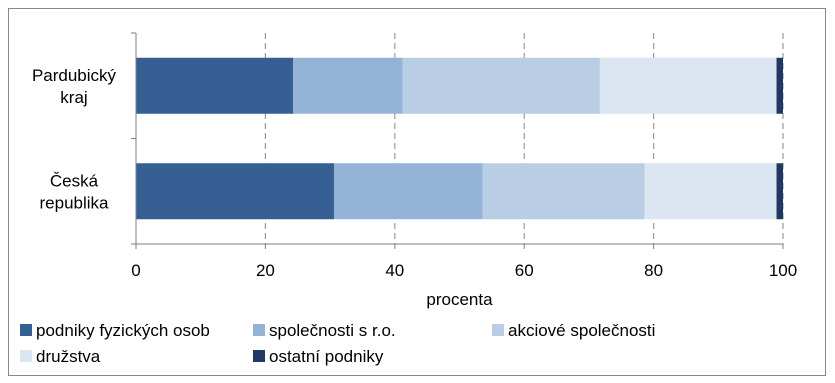  I want to click on x-tick-label-40: 40, so click(394, 270).